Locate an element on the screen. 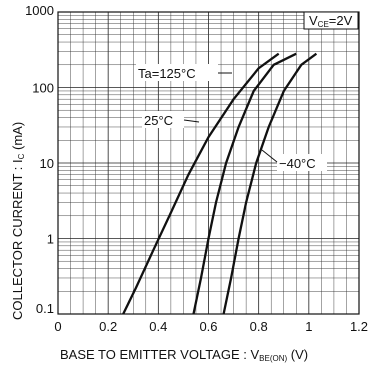 The image size is (370, 367). condition-box-frame is located at coordinates (331, 20).